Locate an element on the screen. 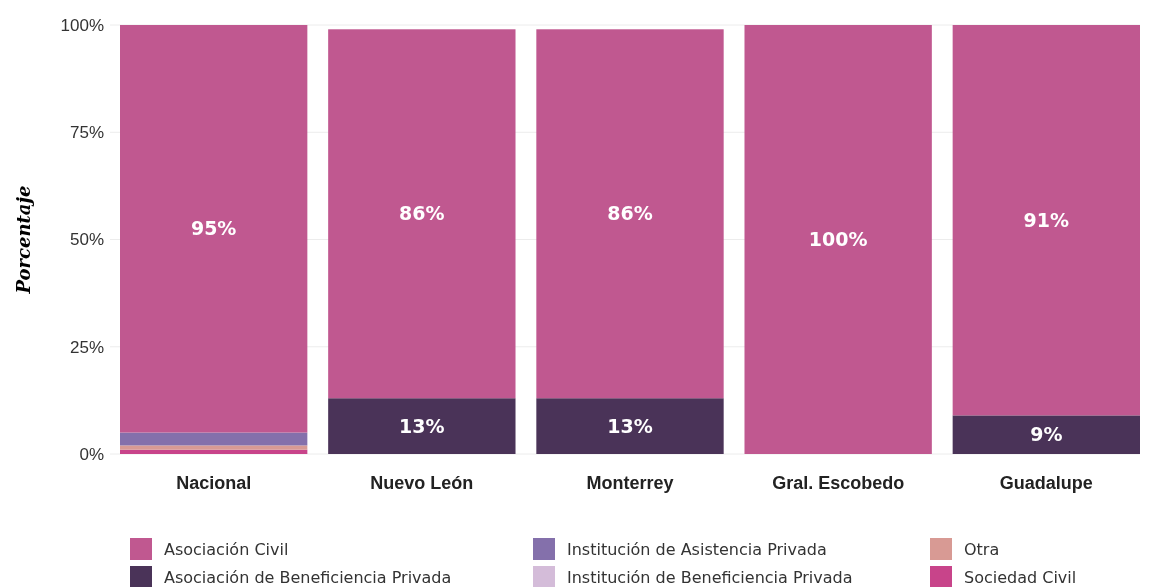  x-tick-label: Monterrey is located at coordinates (630, 482).